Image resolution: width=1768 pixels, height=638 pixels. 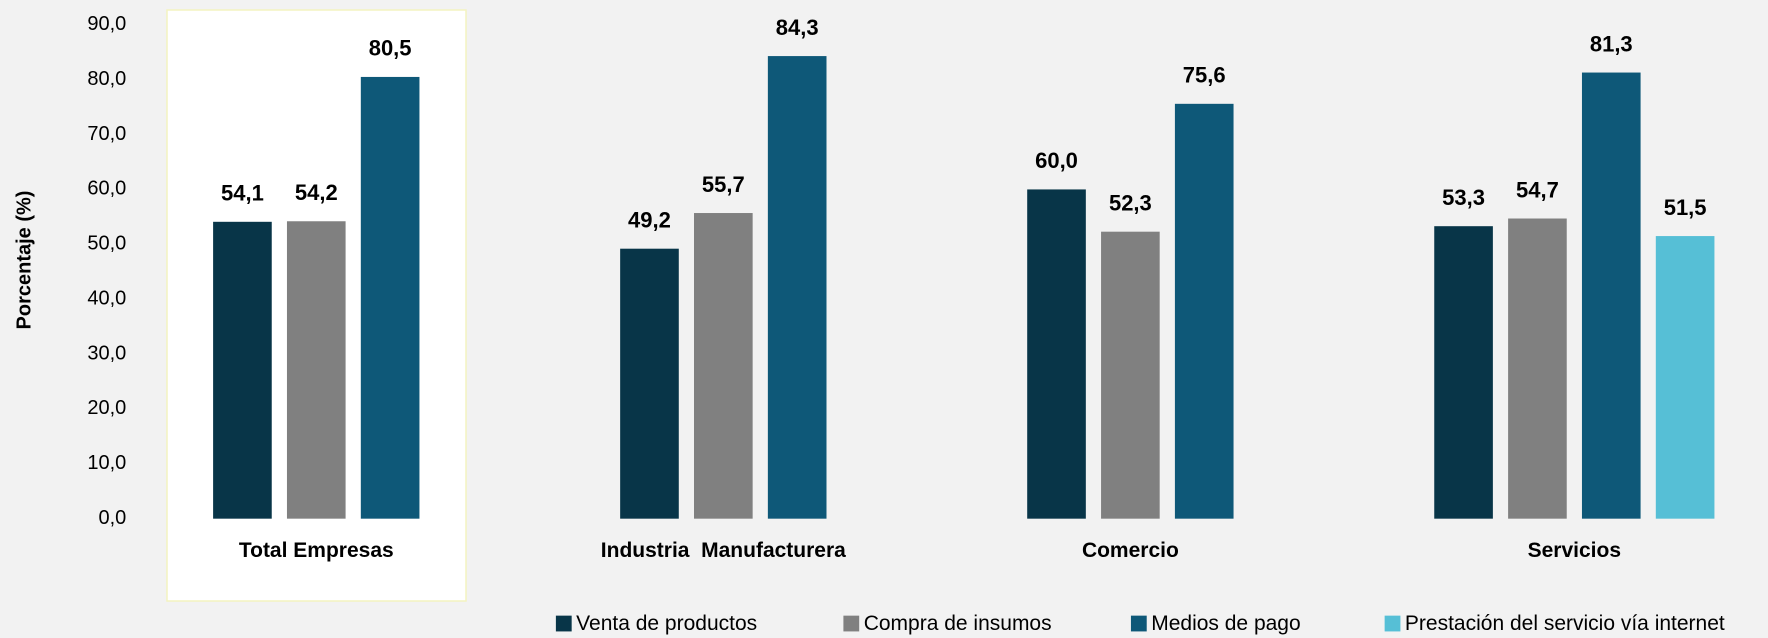 I want to click on y-tick-label: 10,0, so click(x=106, y=463).